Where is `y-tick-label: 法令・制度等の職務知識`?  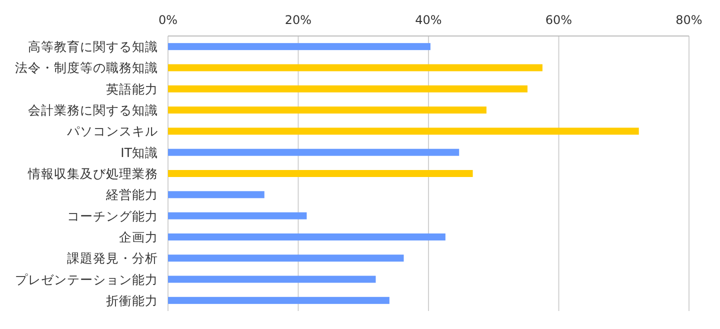 y-tick-label: 法令・制度等の職務知識 is located at coordinates (86, 68).